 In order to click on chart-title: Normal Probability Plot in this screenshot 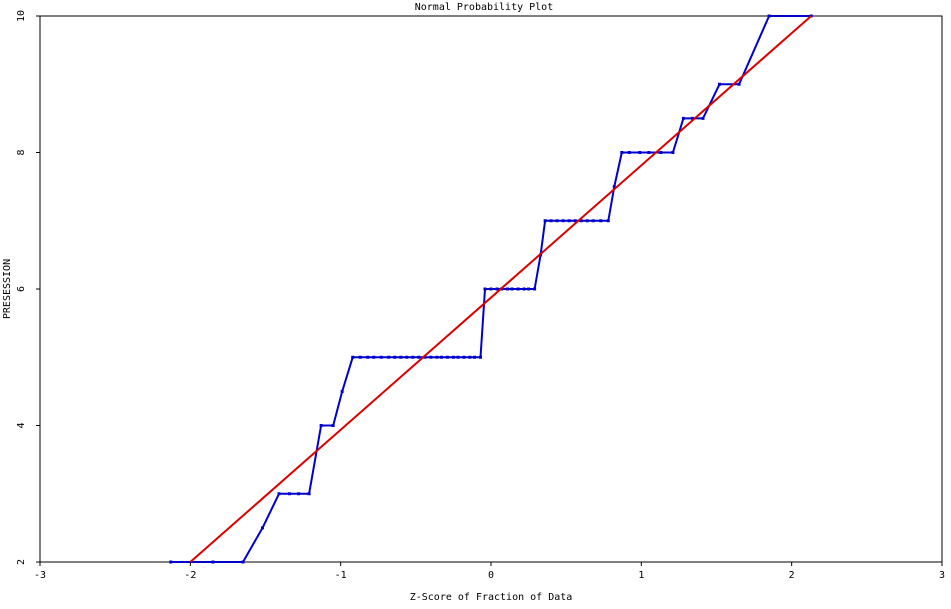, I will do `click(484, 7)`.